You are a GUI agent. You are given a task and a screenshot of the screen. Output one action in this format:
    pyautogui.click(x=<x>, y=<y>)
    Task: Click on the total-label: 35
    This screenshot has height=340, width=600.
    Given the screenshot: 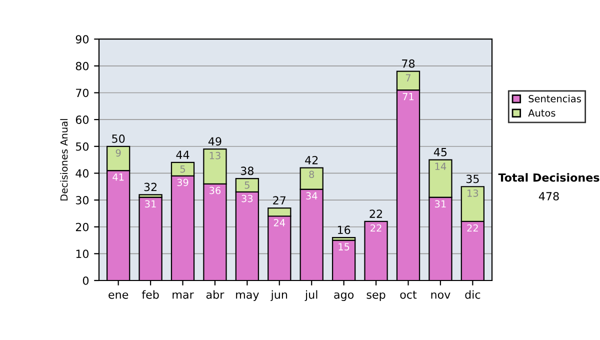 What is the action you would take?
    pyautogui.click(x=472, y=179)
    